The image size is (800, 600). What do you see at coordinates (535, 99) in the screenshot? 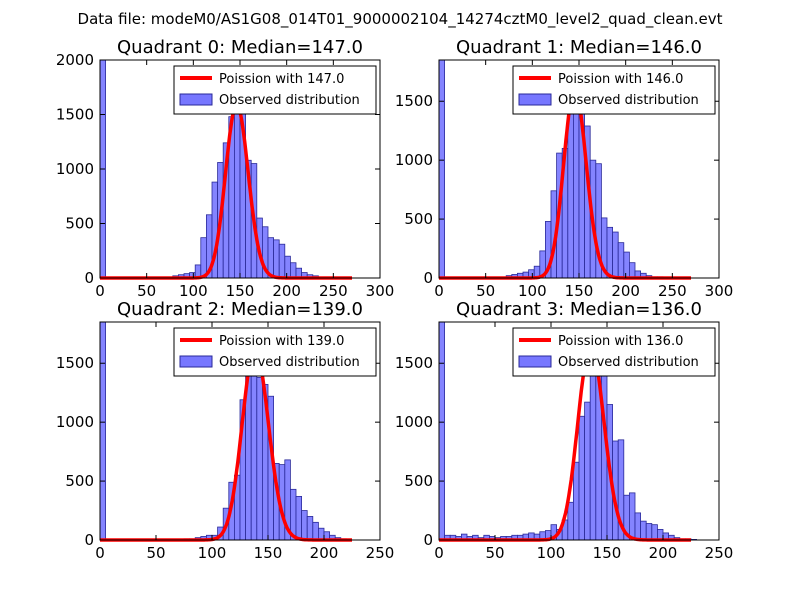
I see `quadrant-1-legend-bar-swatch` at bounding box center [535, 99].